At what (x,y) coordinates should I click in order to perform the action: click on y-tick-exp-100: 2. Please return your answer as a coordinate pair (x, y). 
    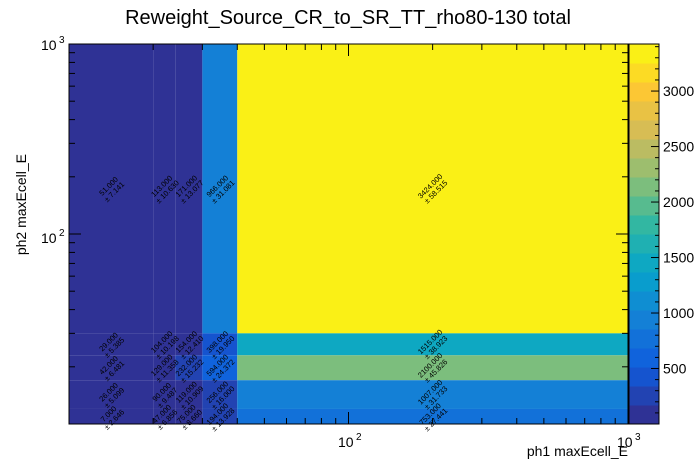
    Looking at the image, I should click on (62, 233).